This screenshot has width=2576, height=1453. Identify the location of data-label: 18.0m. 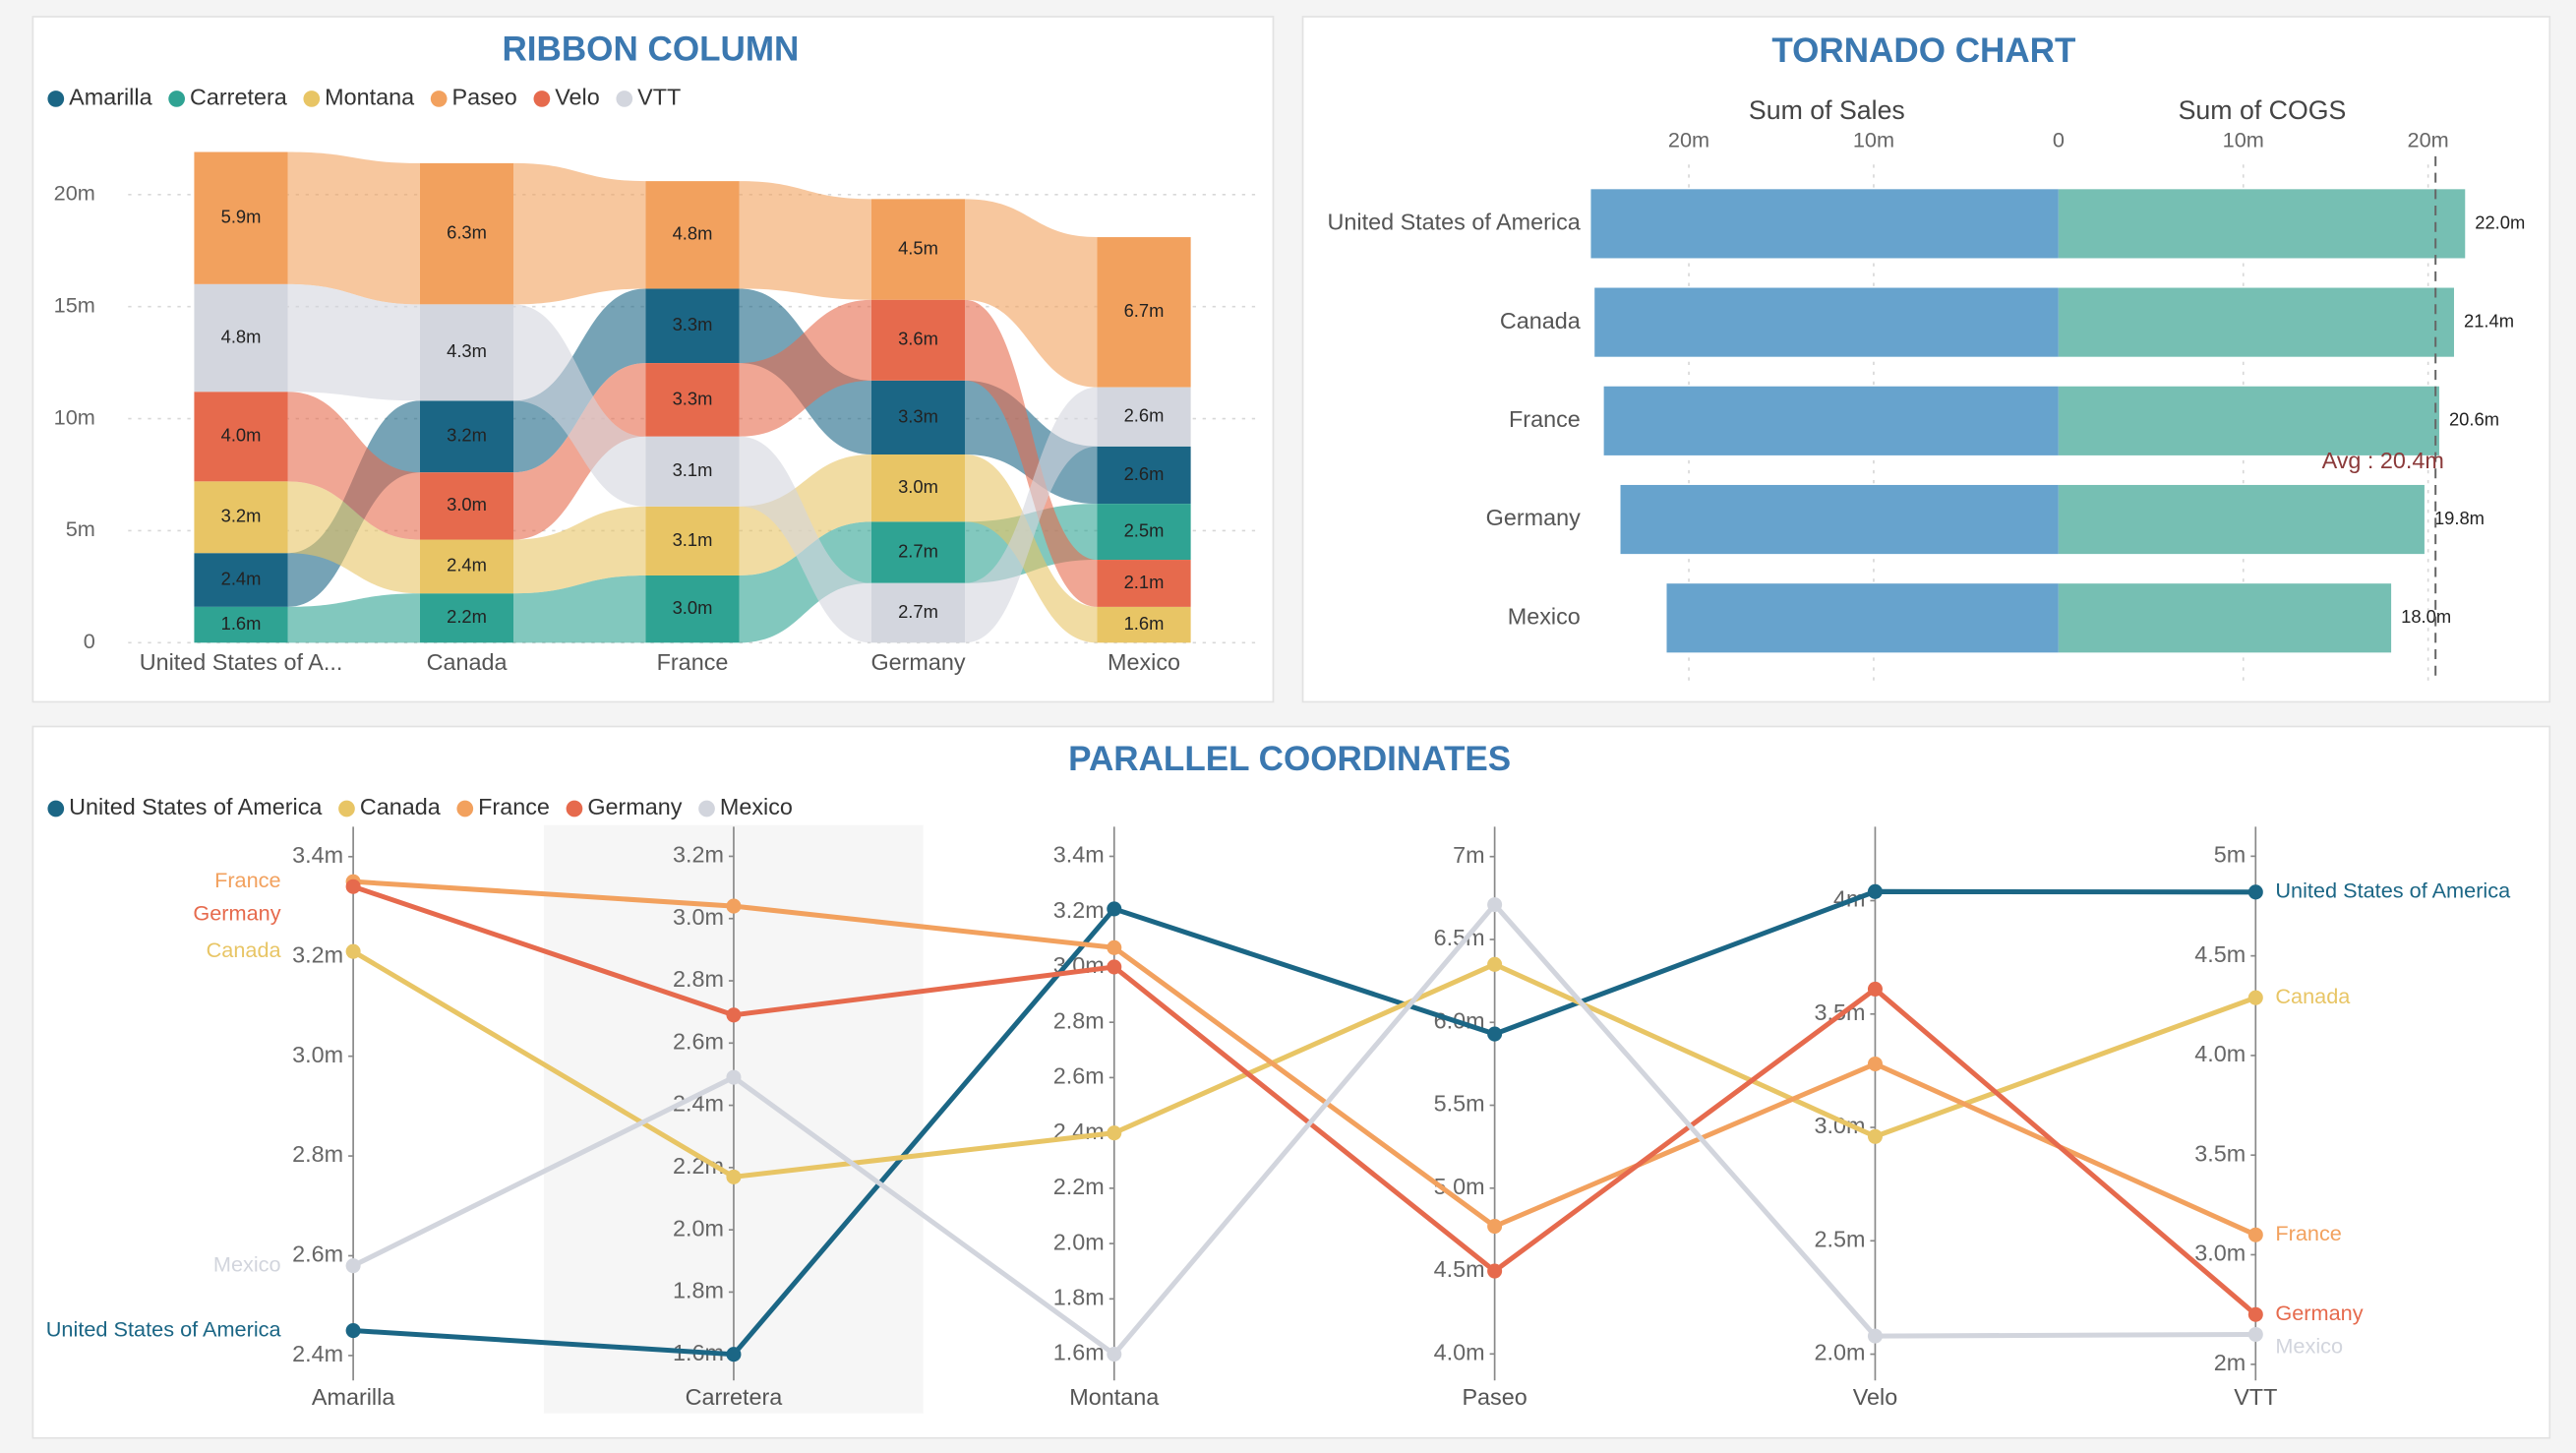
(2426, 616).